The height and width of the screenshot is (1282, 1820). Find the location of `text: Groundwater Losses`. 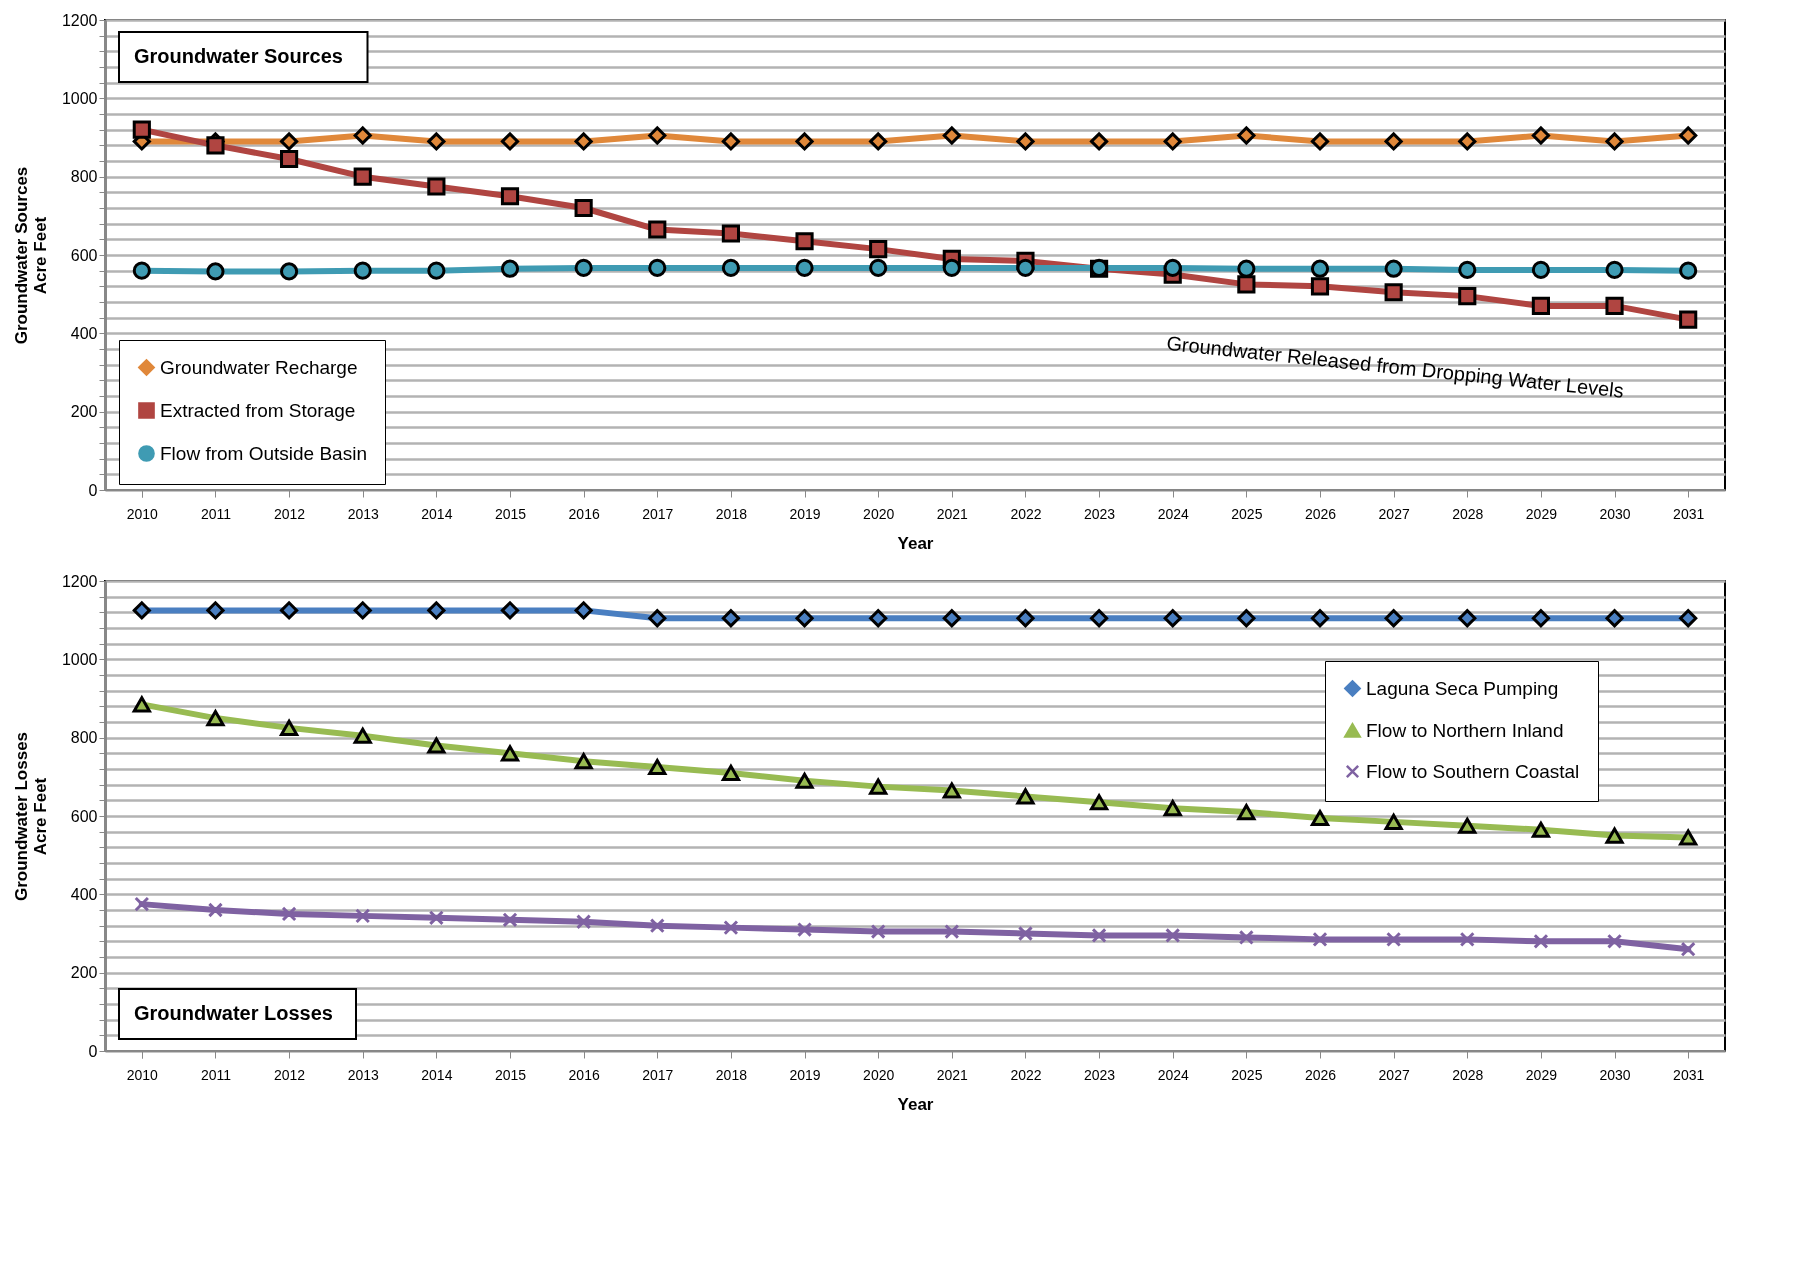

text: Groundwater Losses is located at coordinates (233, 1013).